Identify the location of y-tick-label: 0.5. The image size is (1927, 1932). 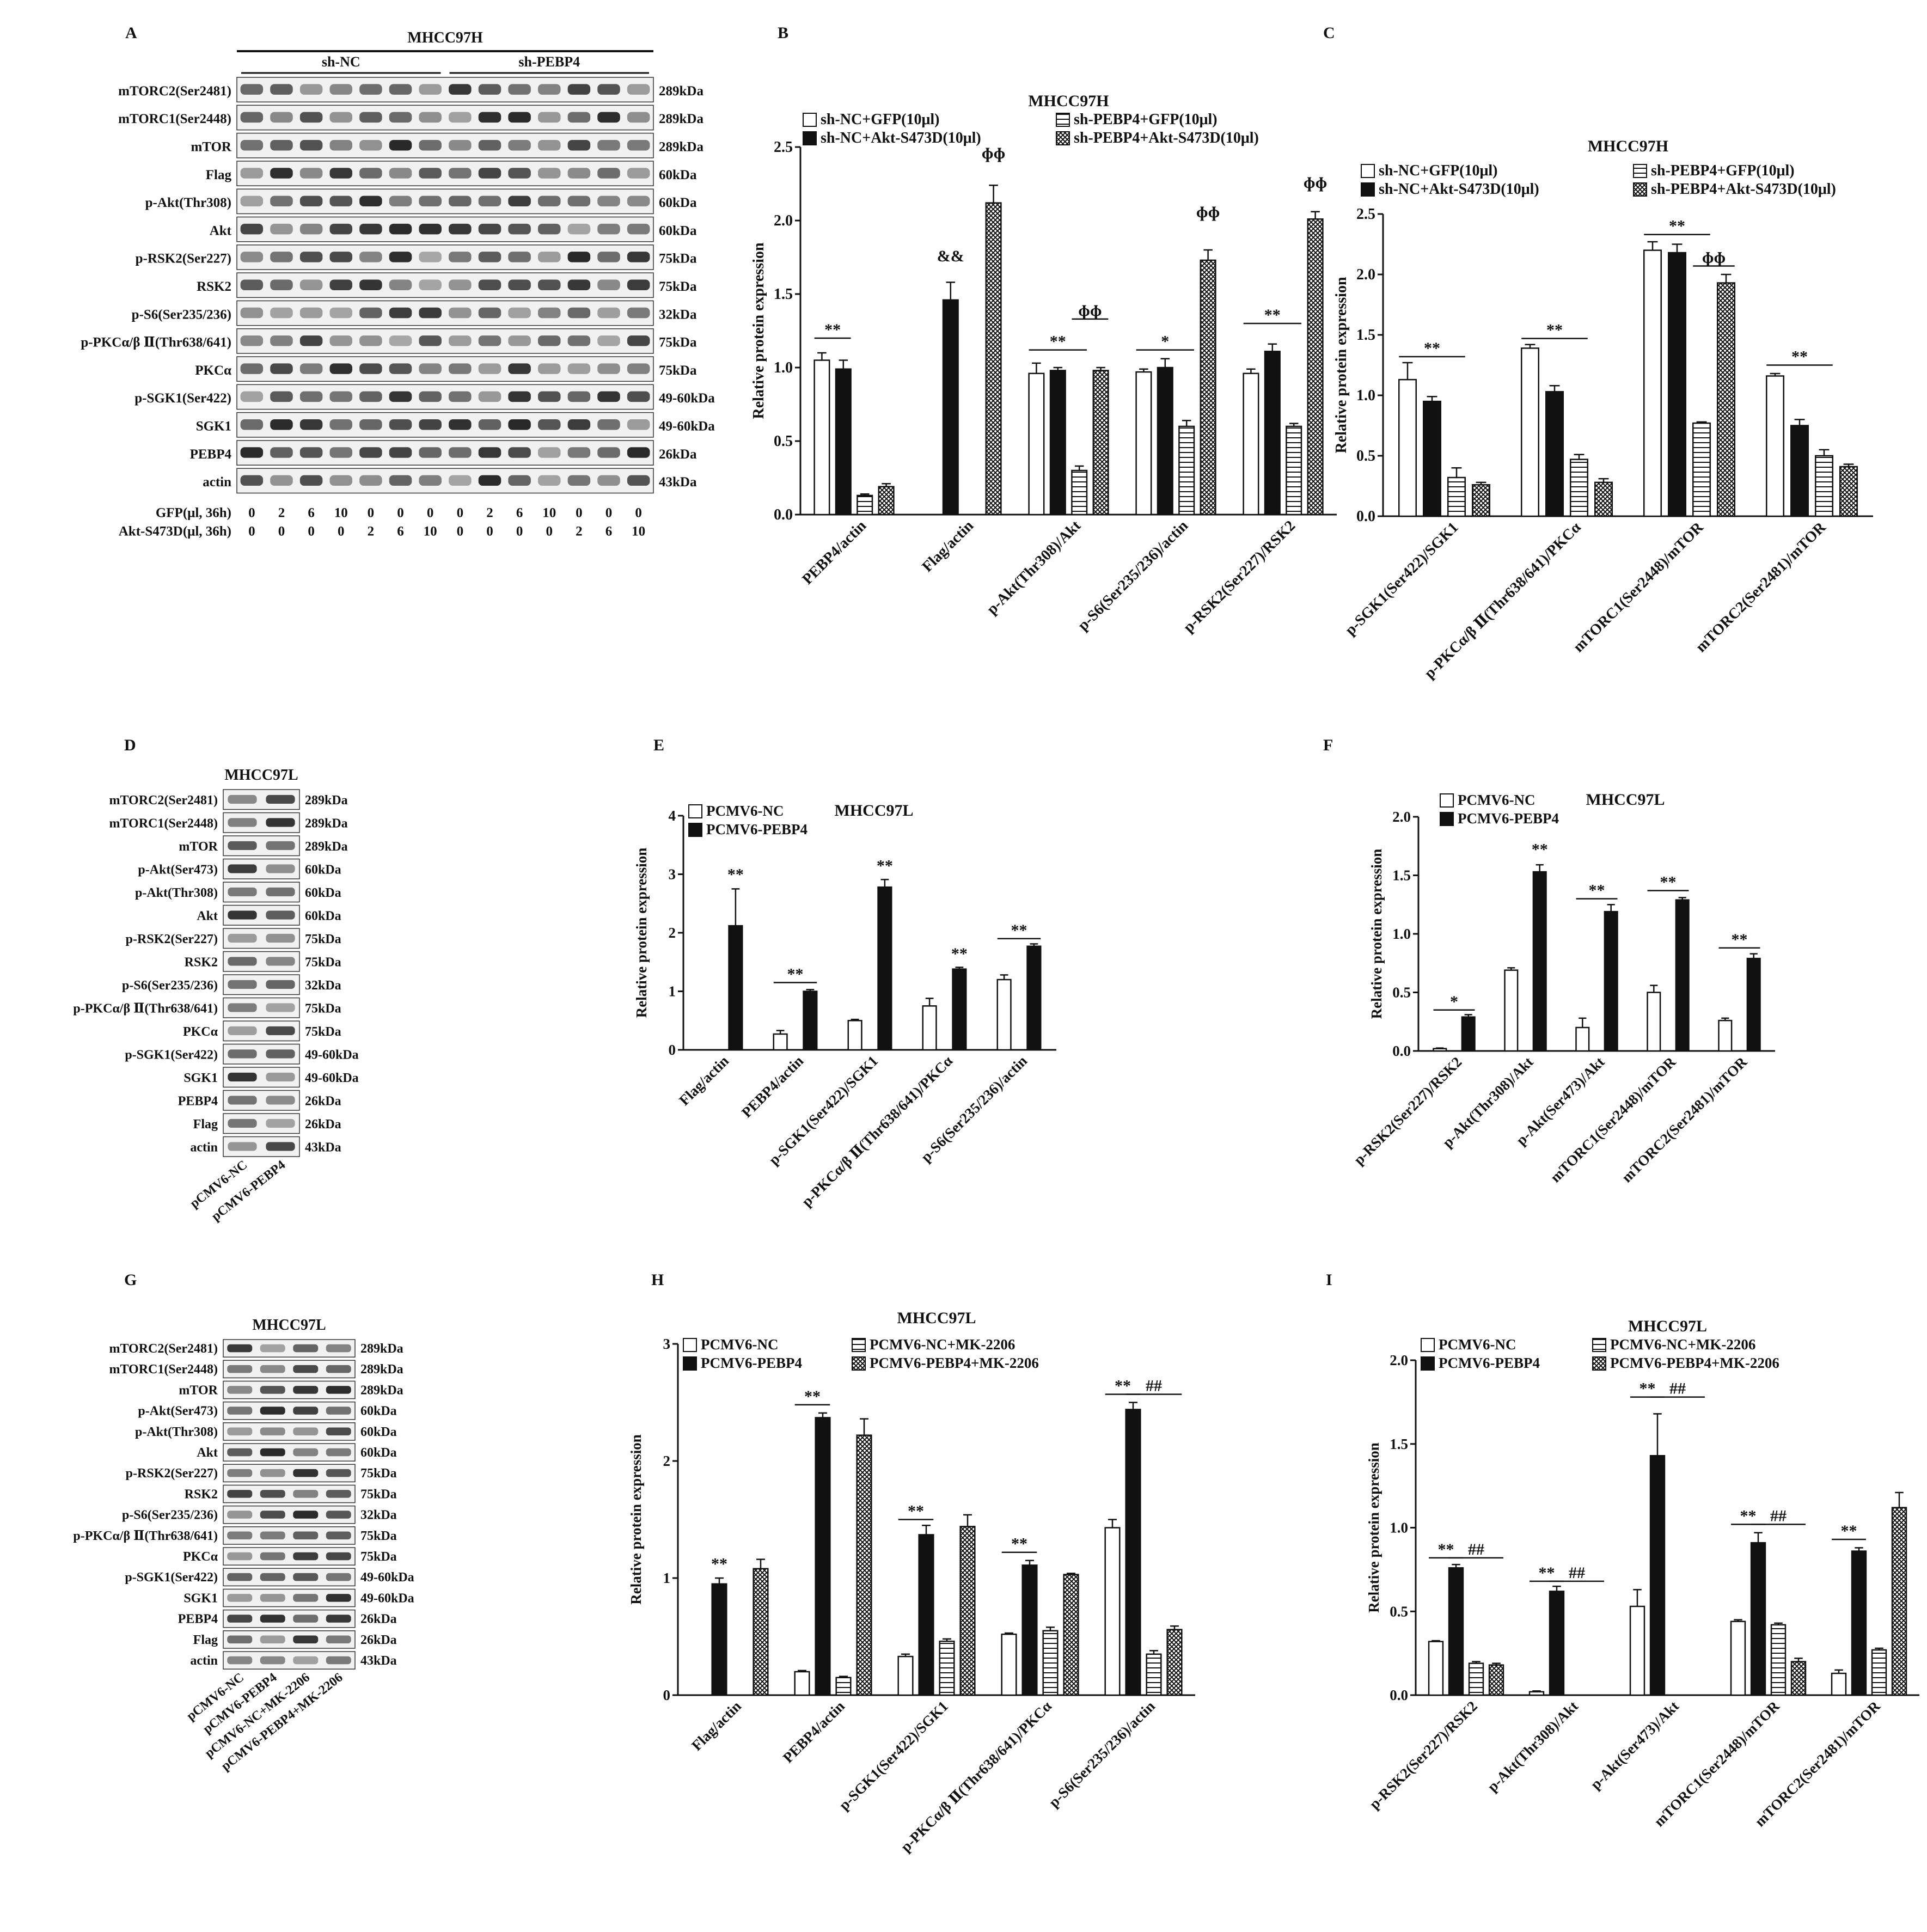
(1366, 456).